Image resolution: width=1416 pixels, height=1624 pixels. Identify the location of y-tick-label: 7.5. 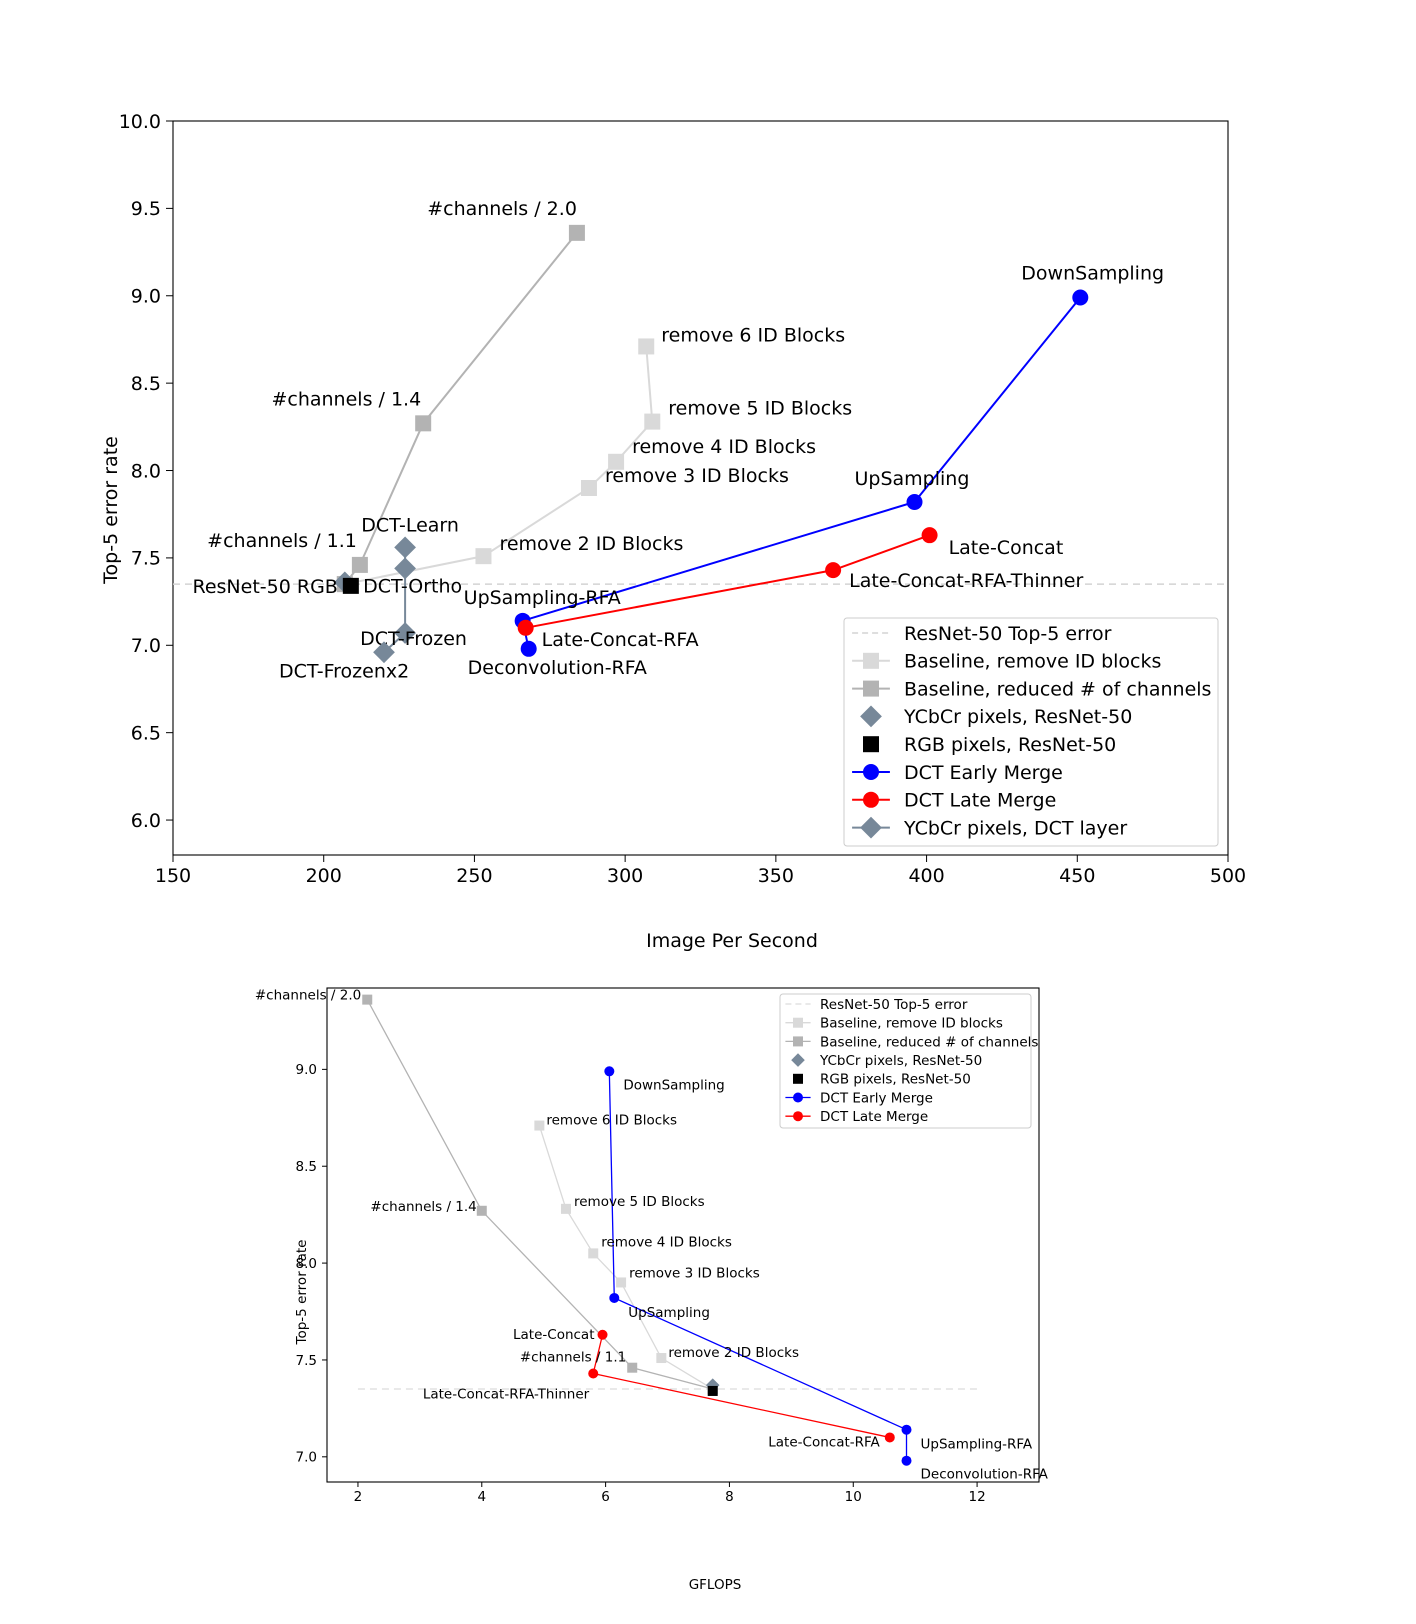
(146, 559).